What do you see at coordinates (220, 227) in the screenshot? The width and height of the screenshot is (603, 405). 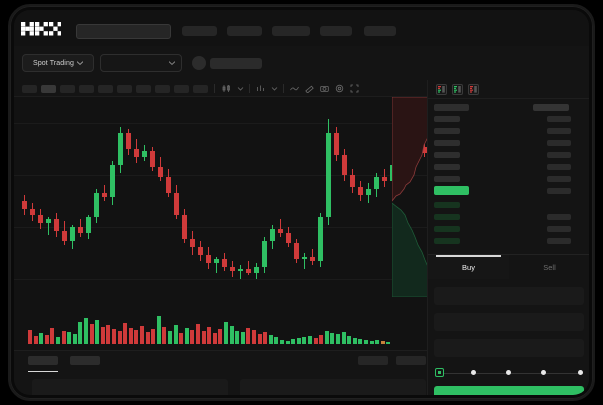 I see `chart-gridline` at bounding box center [220, 227].